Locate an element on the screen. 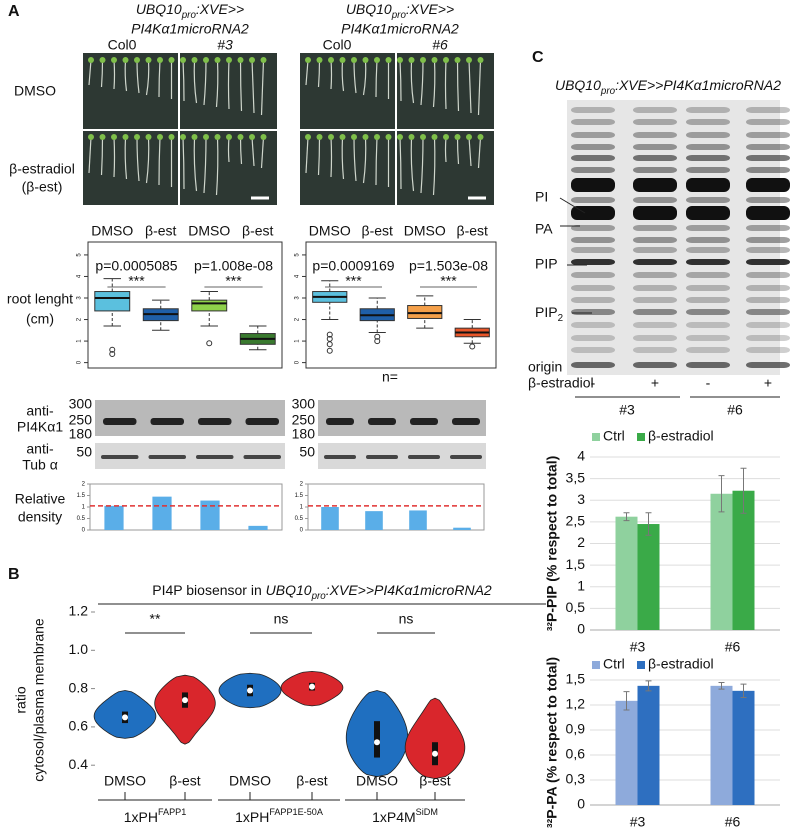 This screenshot has width=790, height=829. lane-label: PA is located at coordinates (544, 229).